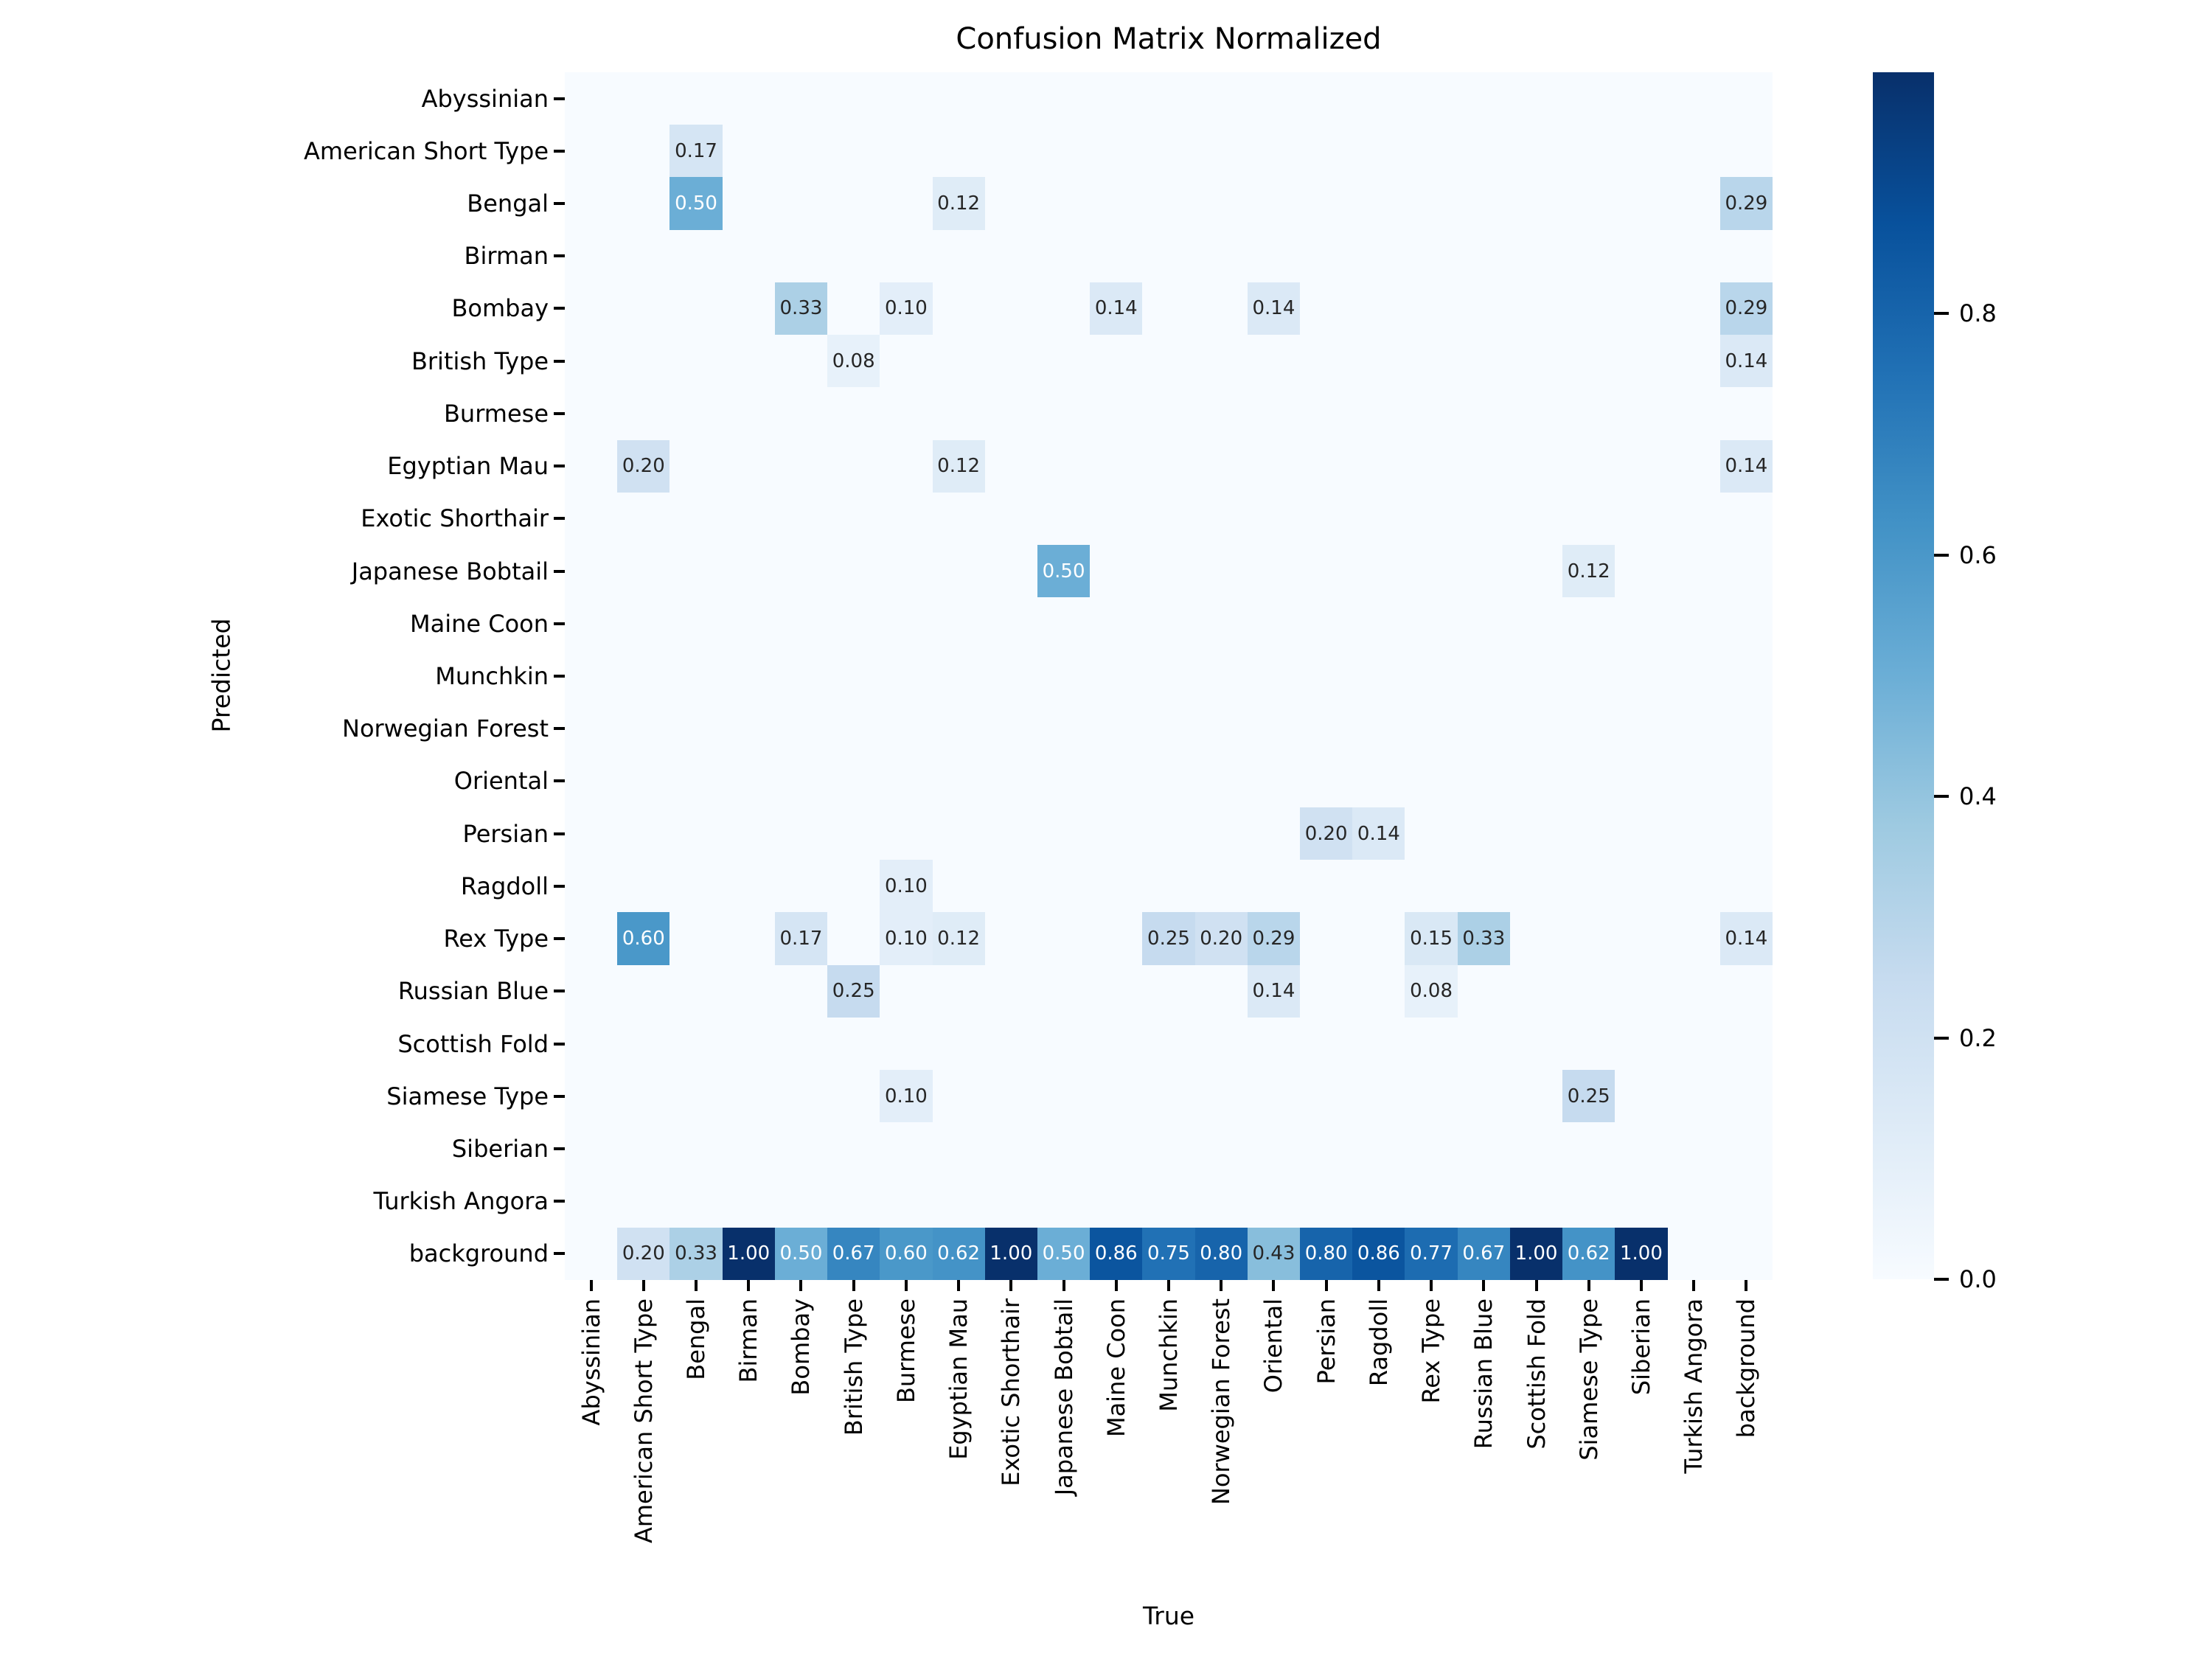 Image resolution: width=2212 pixels, height=1659 pixels. What do you see at coordinates (1011, 1392) in the screenshot?
I see `x-tick-label: Exotic Shorthair` at bounding box center [1011, 1392].